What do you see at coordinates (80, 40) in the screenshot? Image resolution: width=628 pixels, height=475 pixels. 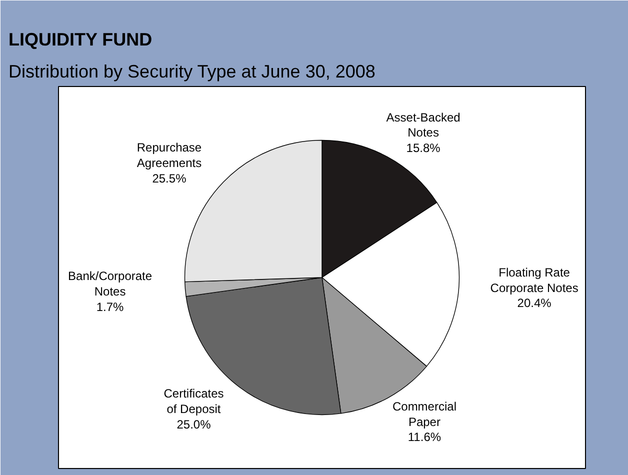 I see `chart-title: LIQUIDITY FUND` at bounding box center [80, 40].